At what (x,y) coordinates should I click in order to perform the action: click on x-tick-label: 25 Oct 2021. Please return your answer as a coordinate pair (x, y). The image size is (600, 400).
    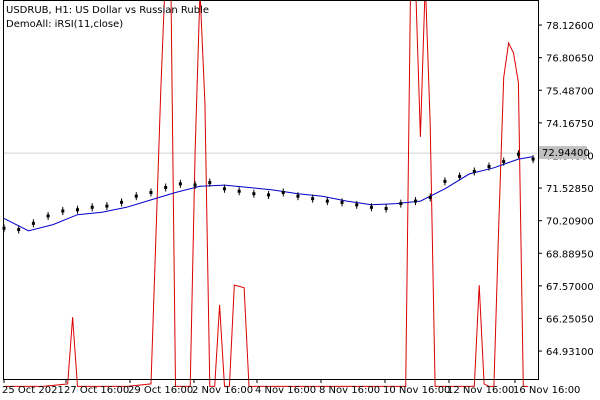
    Looking at the image, I should click on (33, 390).